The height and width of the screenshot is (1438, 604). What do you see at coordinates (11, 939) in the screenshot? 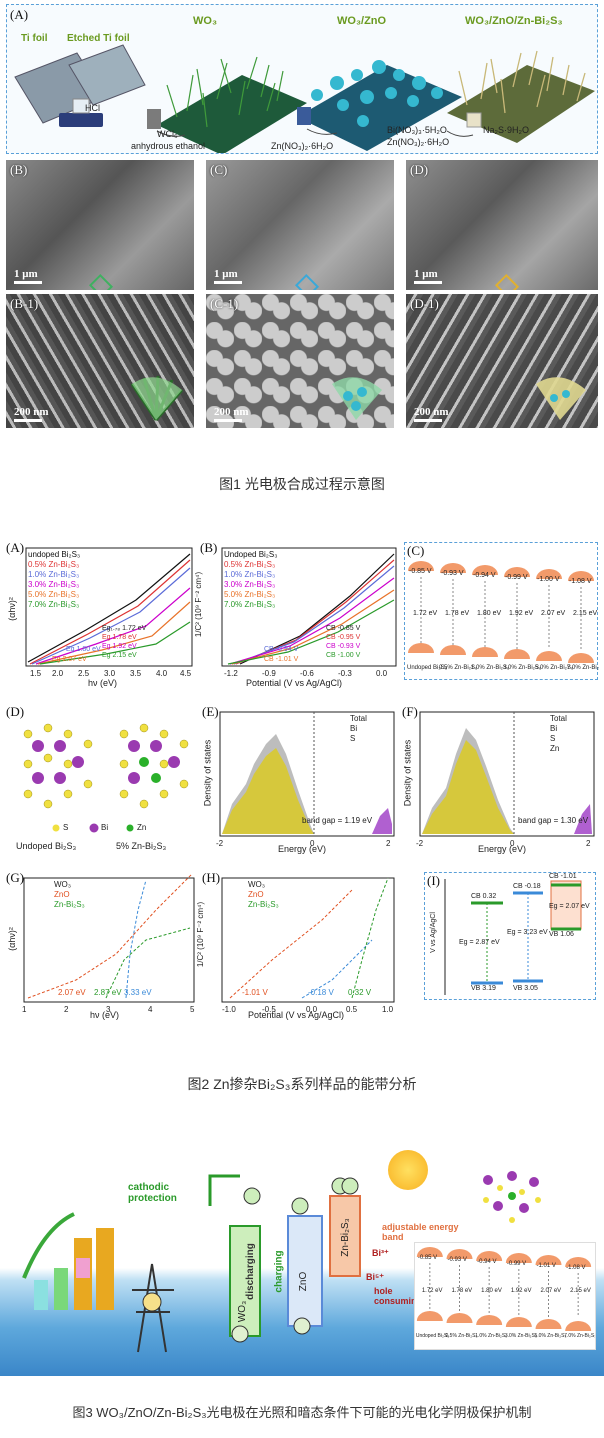
I see `ylabel-g: (αhν)²` at bounding box center [11, 939].